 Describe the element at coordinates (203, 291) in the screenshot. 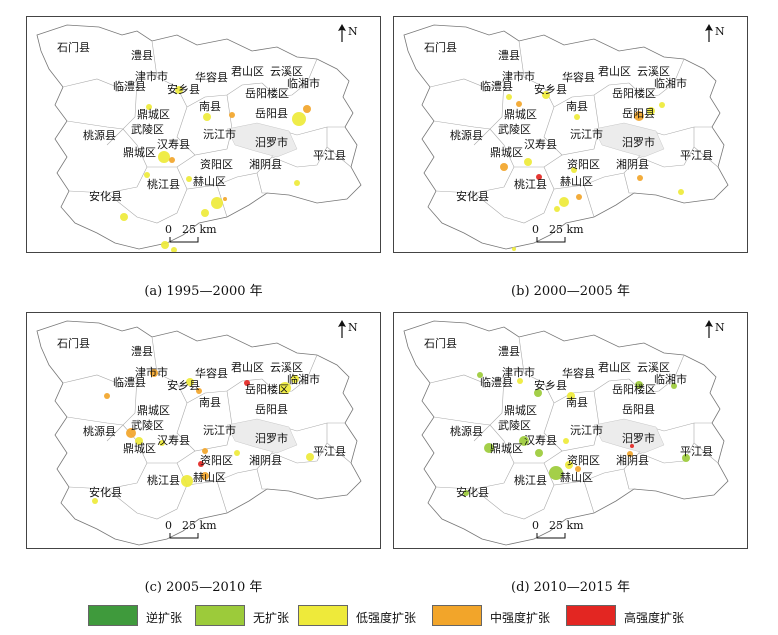

I see `panel-caption-a: (a) 1995—2000 年` at that location.